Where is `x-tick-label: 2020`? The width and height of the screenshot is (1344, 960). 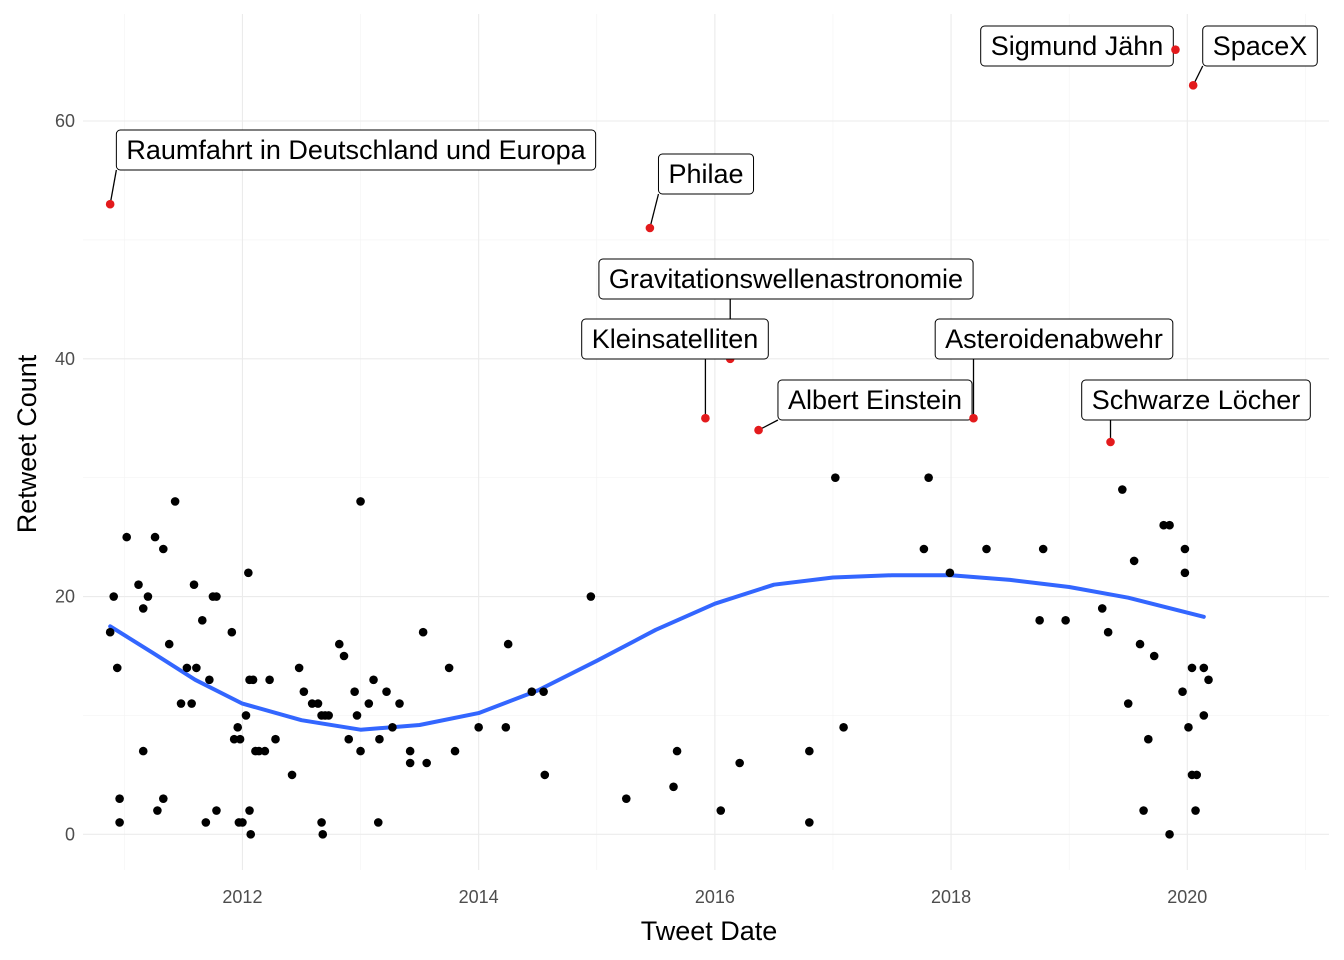
x-tick-label: 2020 is located at coordinates (1187, 897).